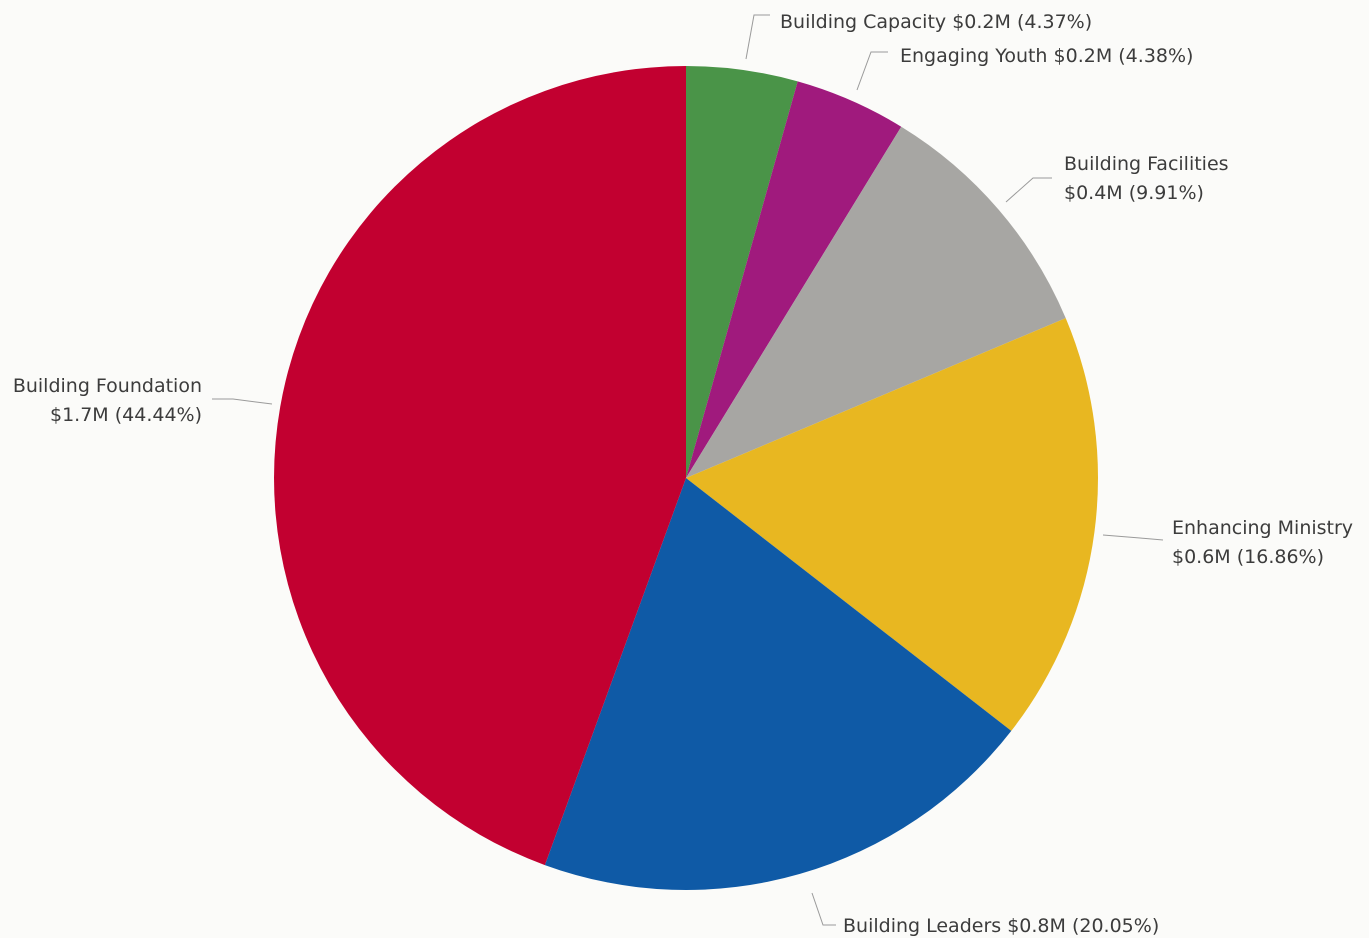 The image size is (1369, 938). I want to click on data-label-building-capacity: Building Capacity $0.2M (4.37%), so click(936, 22).